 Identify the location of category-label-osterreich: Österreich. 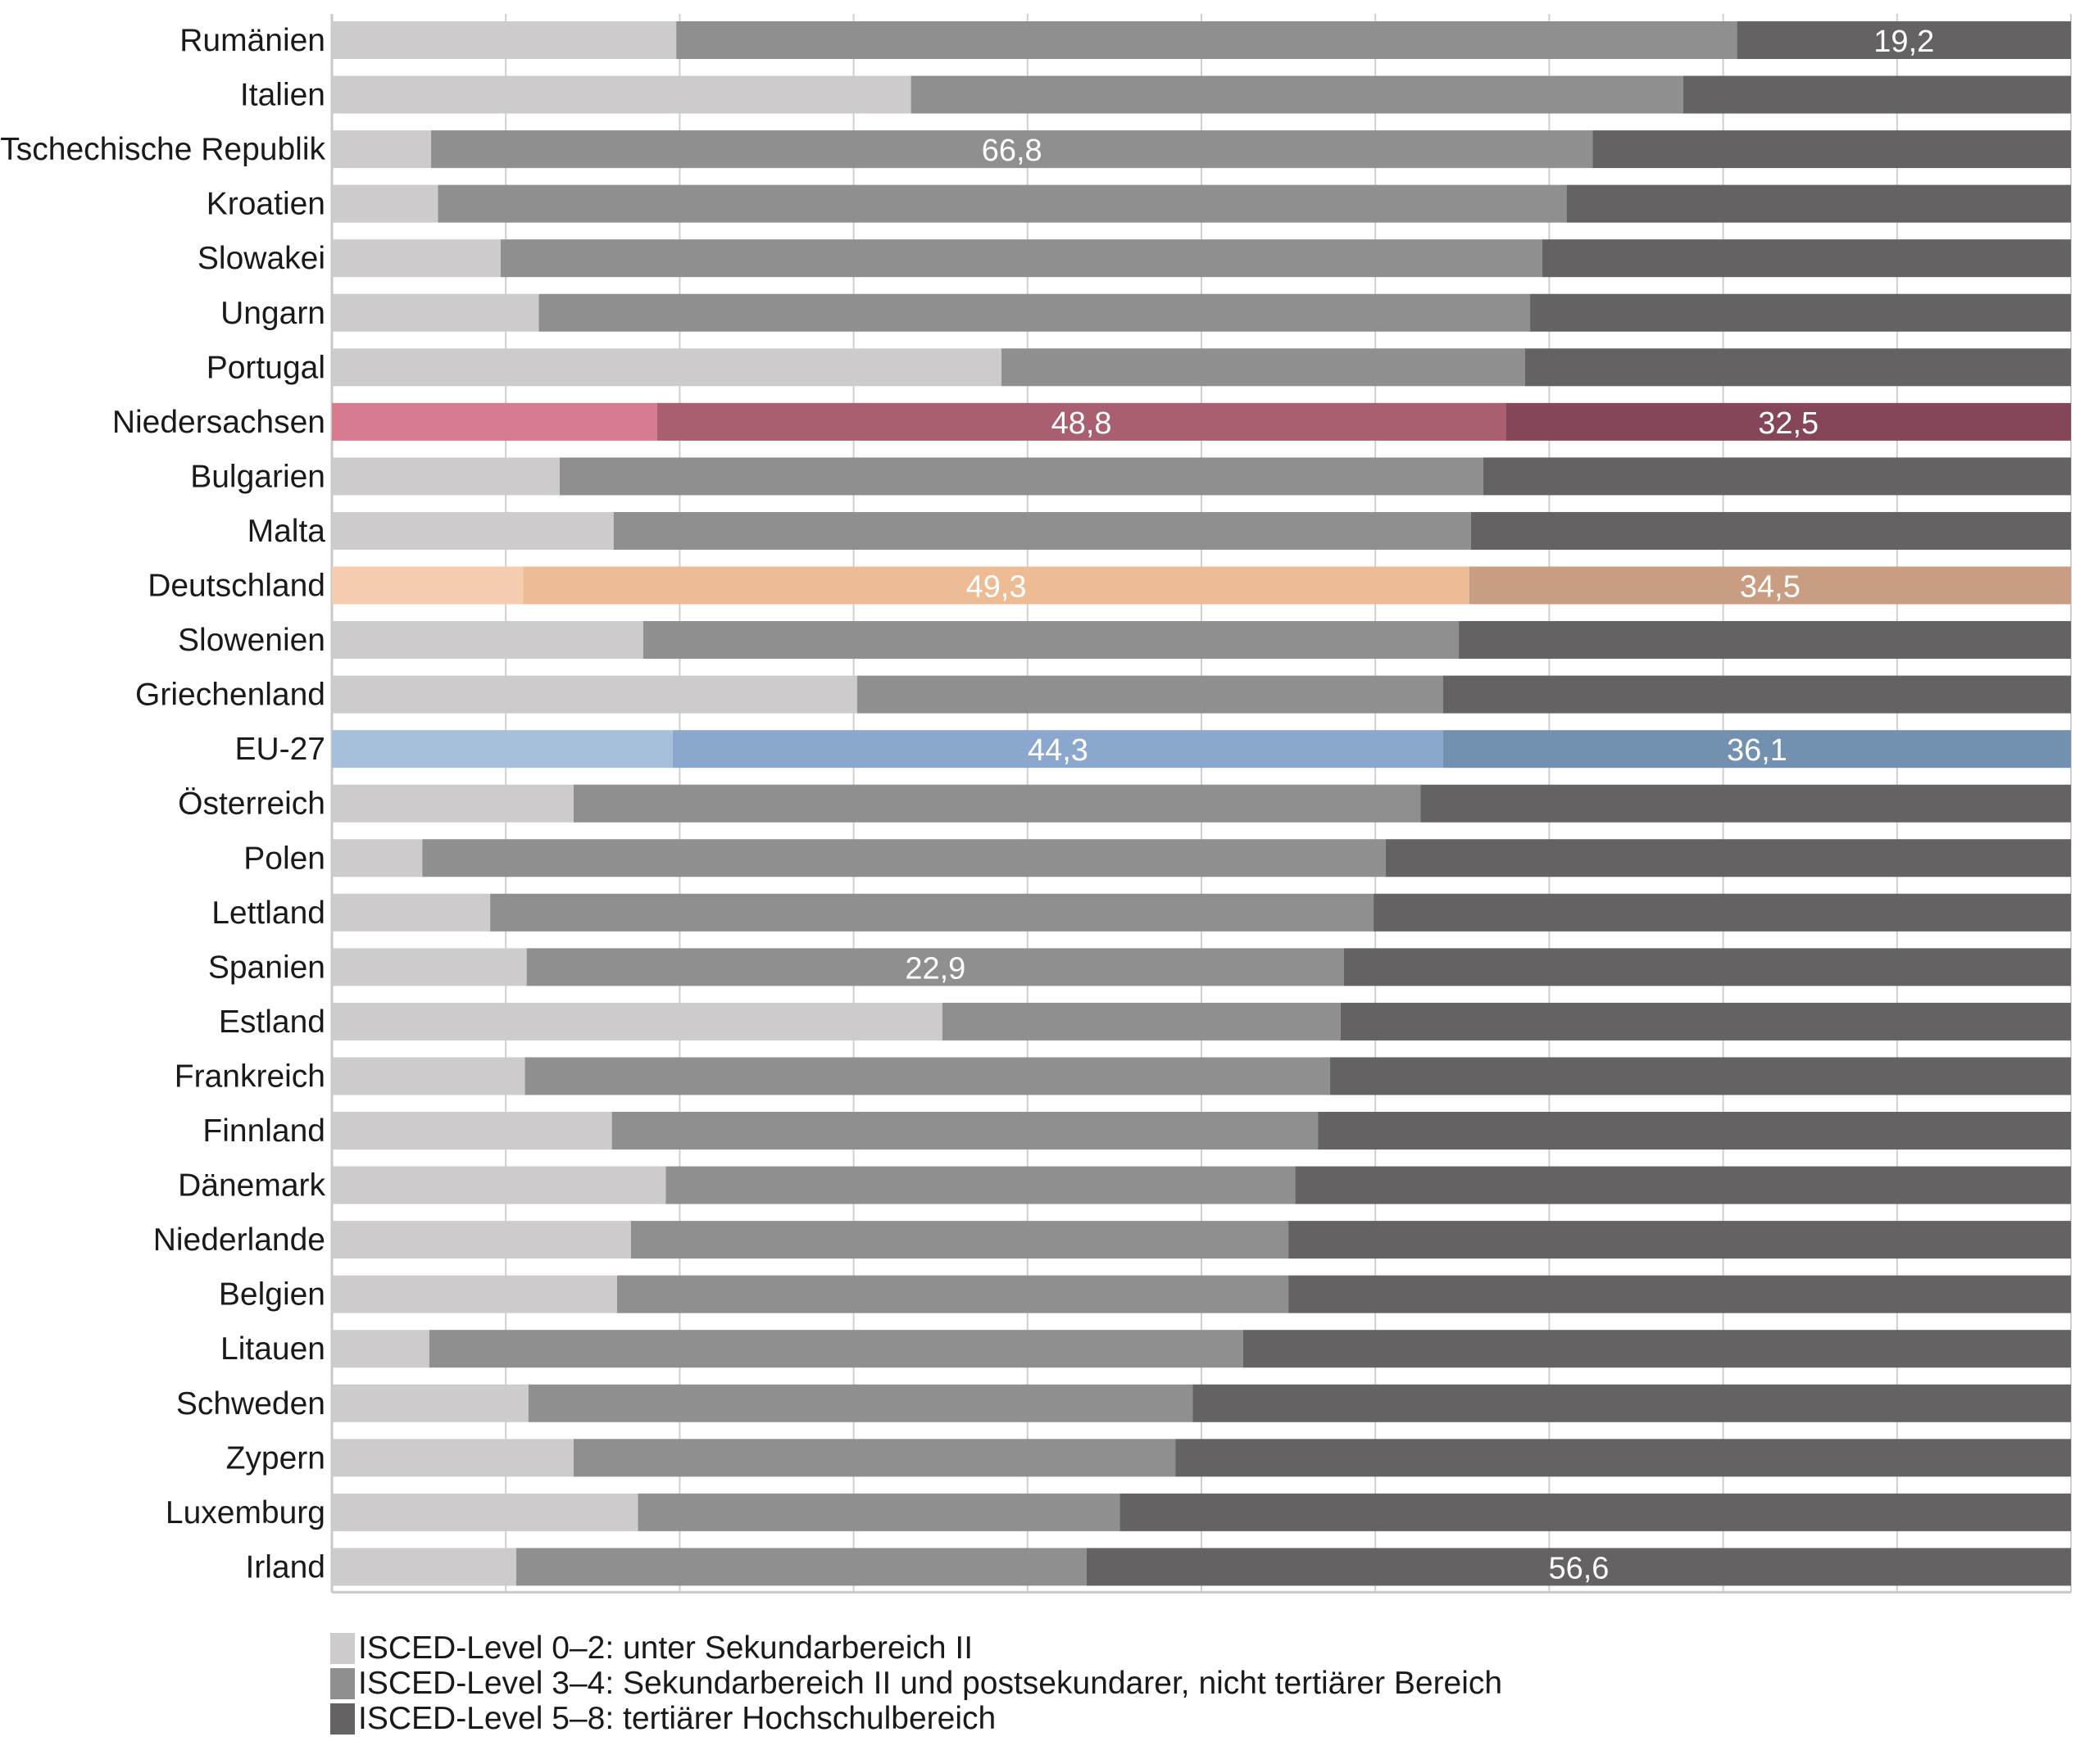
(252, 804).